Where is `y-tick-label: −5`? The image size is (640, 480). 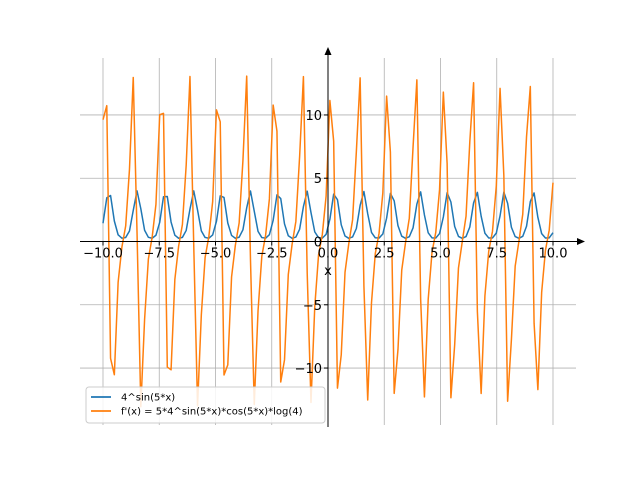 y-tick-label: −5 is located at coordinates (312, 306).